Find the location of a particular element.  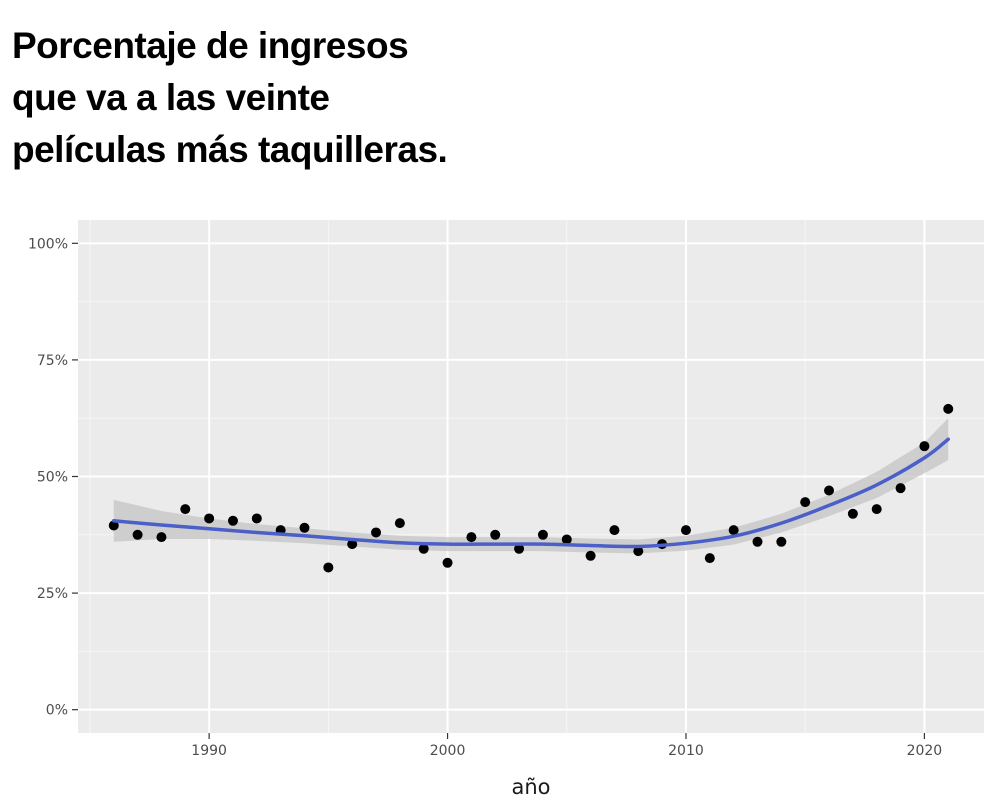

x-axis-label: año is located at coordinates (530, 787).